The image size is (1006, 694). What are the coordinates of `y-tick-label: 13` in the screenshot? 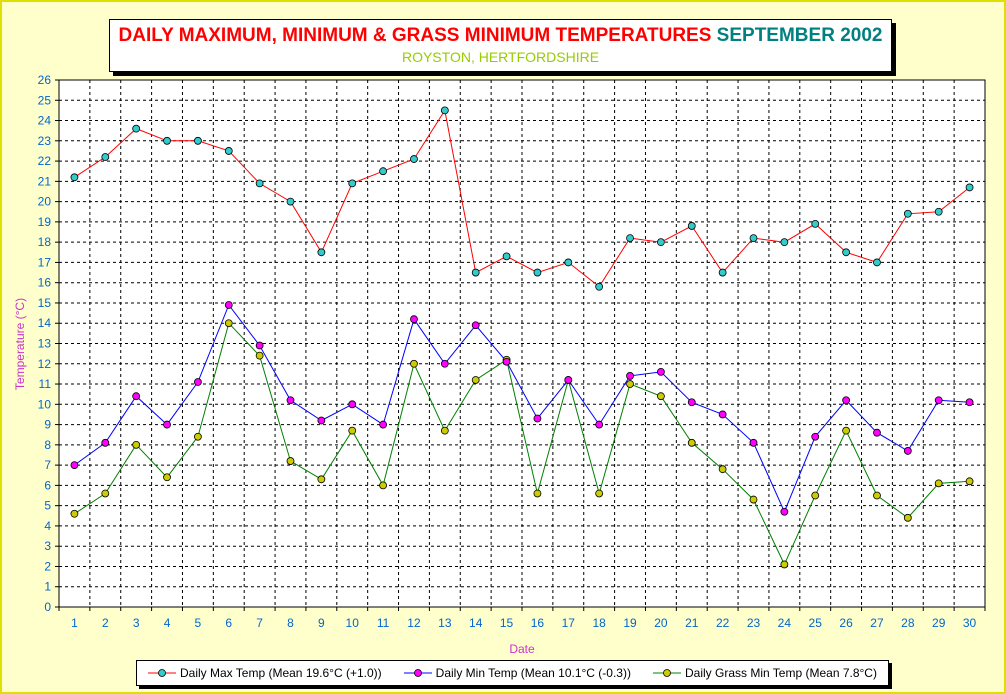 It's located at (45, 344).